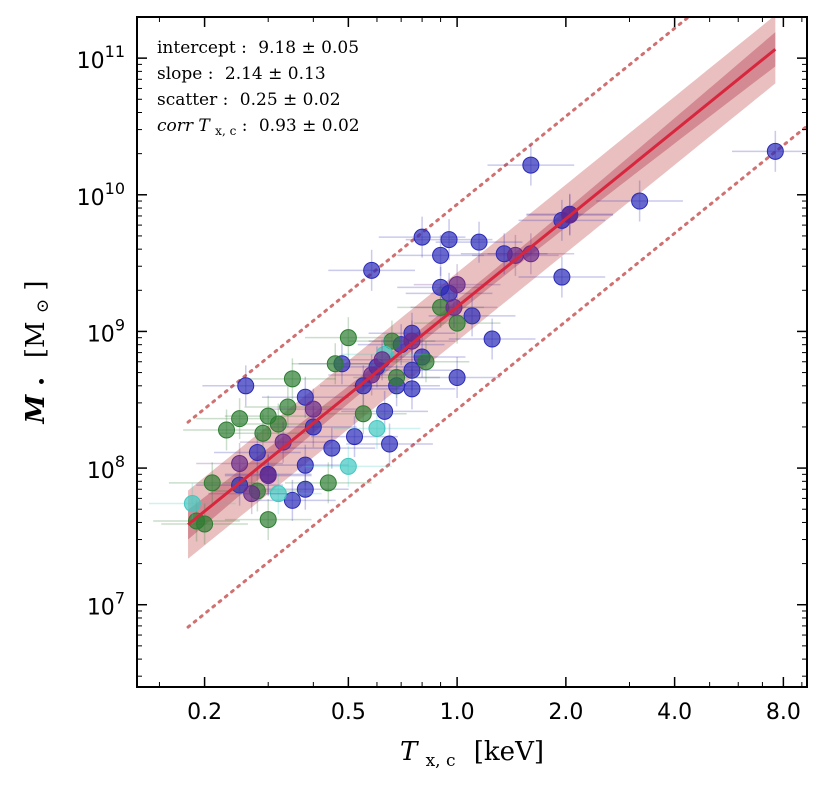 This screenshot has width=830, height=787. What do you see at coordinates (565, 712) in the screenshot?
I see `x-tick-label: 2.0` at bounding box center [565, 712].